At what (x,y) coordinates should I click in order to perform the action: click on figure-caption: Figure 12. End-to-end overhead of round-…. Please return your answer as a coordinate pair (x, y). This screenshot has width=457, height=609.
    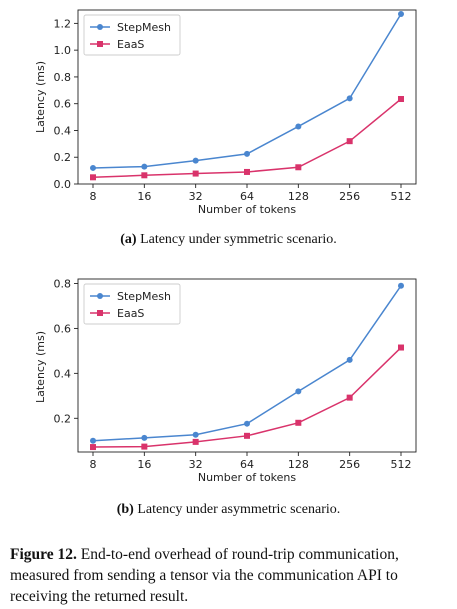
    Looking at the image, I should click on (230, 575).